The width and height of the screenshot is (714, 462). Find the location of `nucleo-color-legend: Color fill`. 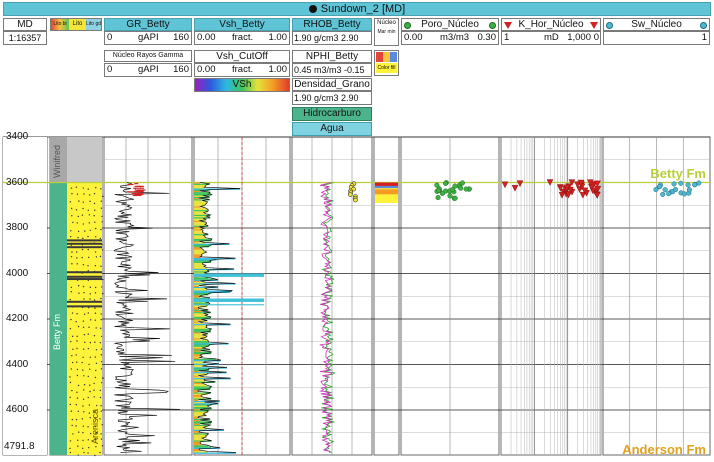

nucleo-color-legend: Color fill is located at coordinates (386, 63).